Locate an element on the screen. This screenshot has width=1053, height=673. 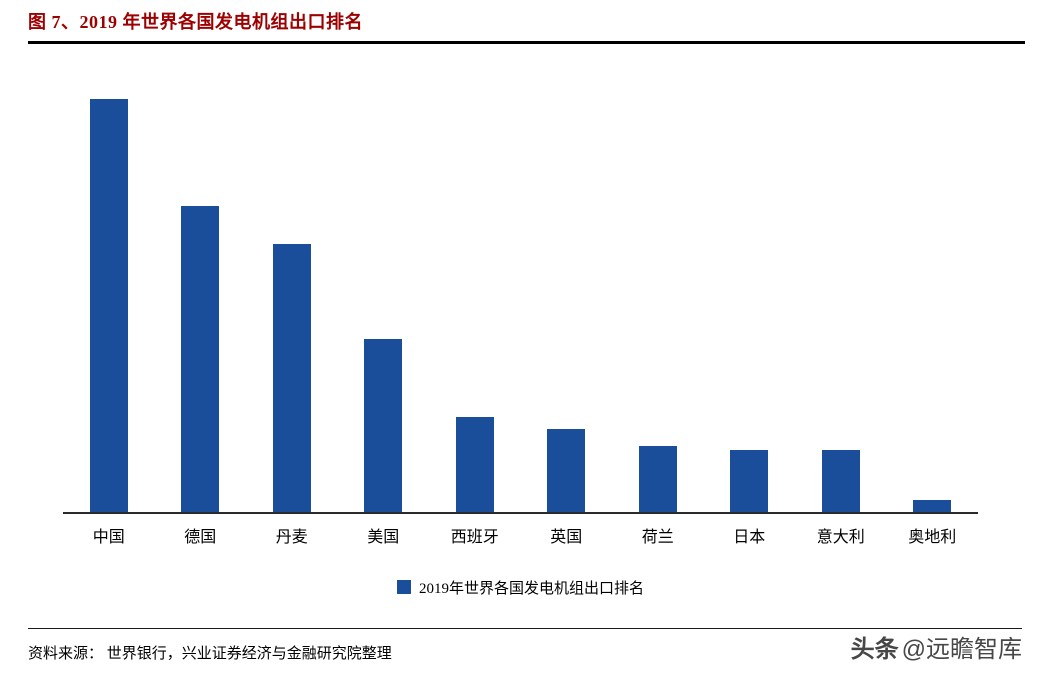
source-note: 资料来源： 世界银行，兴业证券经济与金融研究院整理 is located at coordinates (210, 654).